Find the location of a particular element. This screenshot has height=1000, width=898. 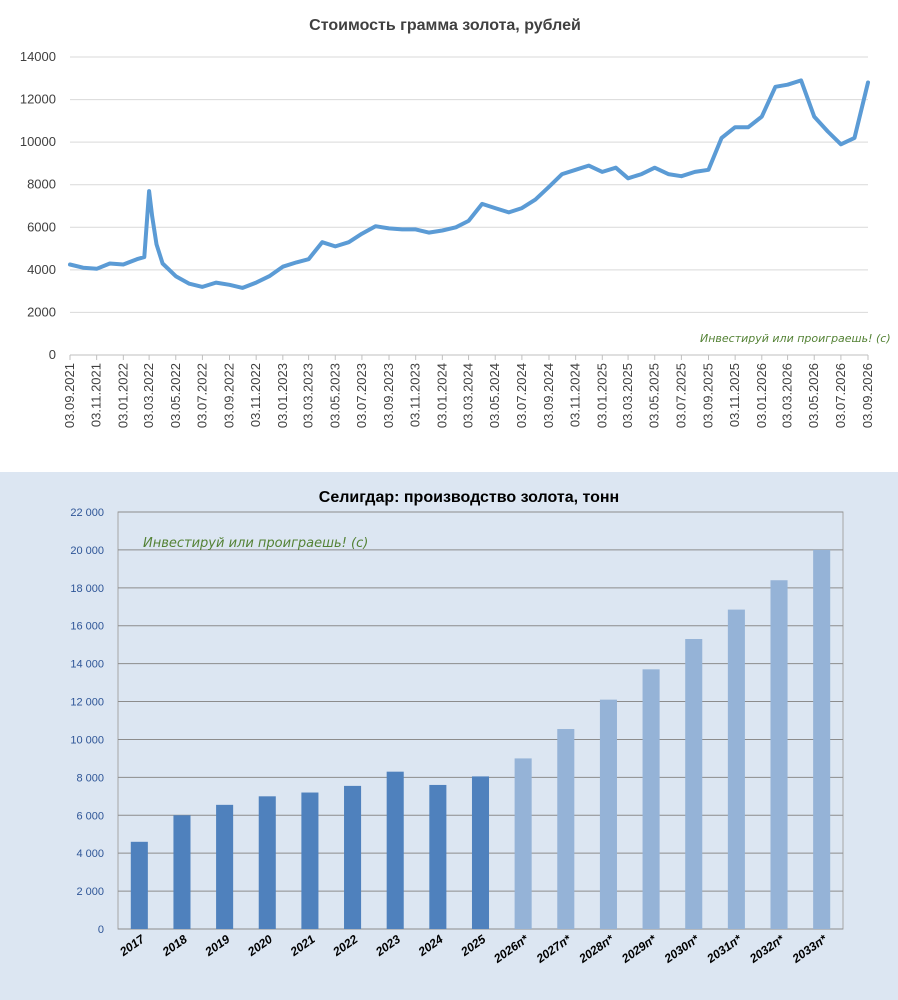

chart2-y-tick: 6 000 is located at coordinates (90, 816).